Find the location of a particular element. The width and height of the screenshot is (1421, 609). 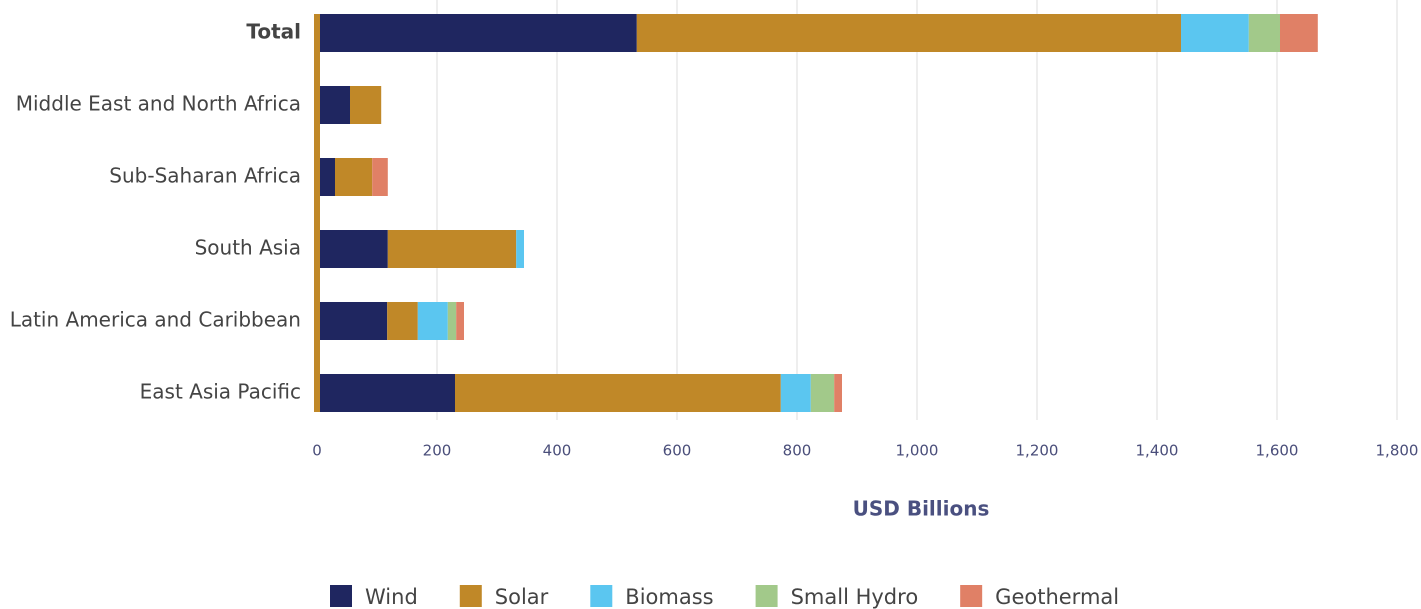

x-tick-label: 1,000 is located at coordinates (917, 451).